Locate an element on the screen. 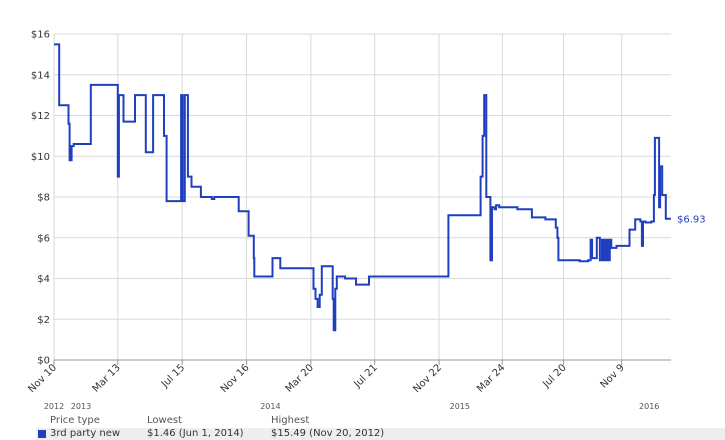 The height and width of the screenshot is (440, 725). year-label: 2014 is located at coordinates (270, 406).